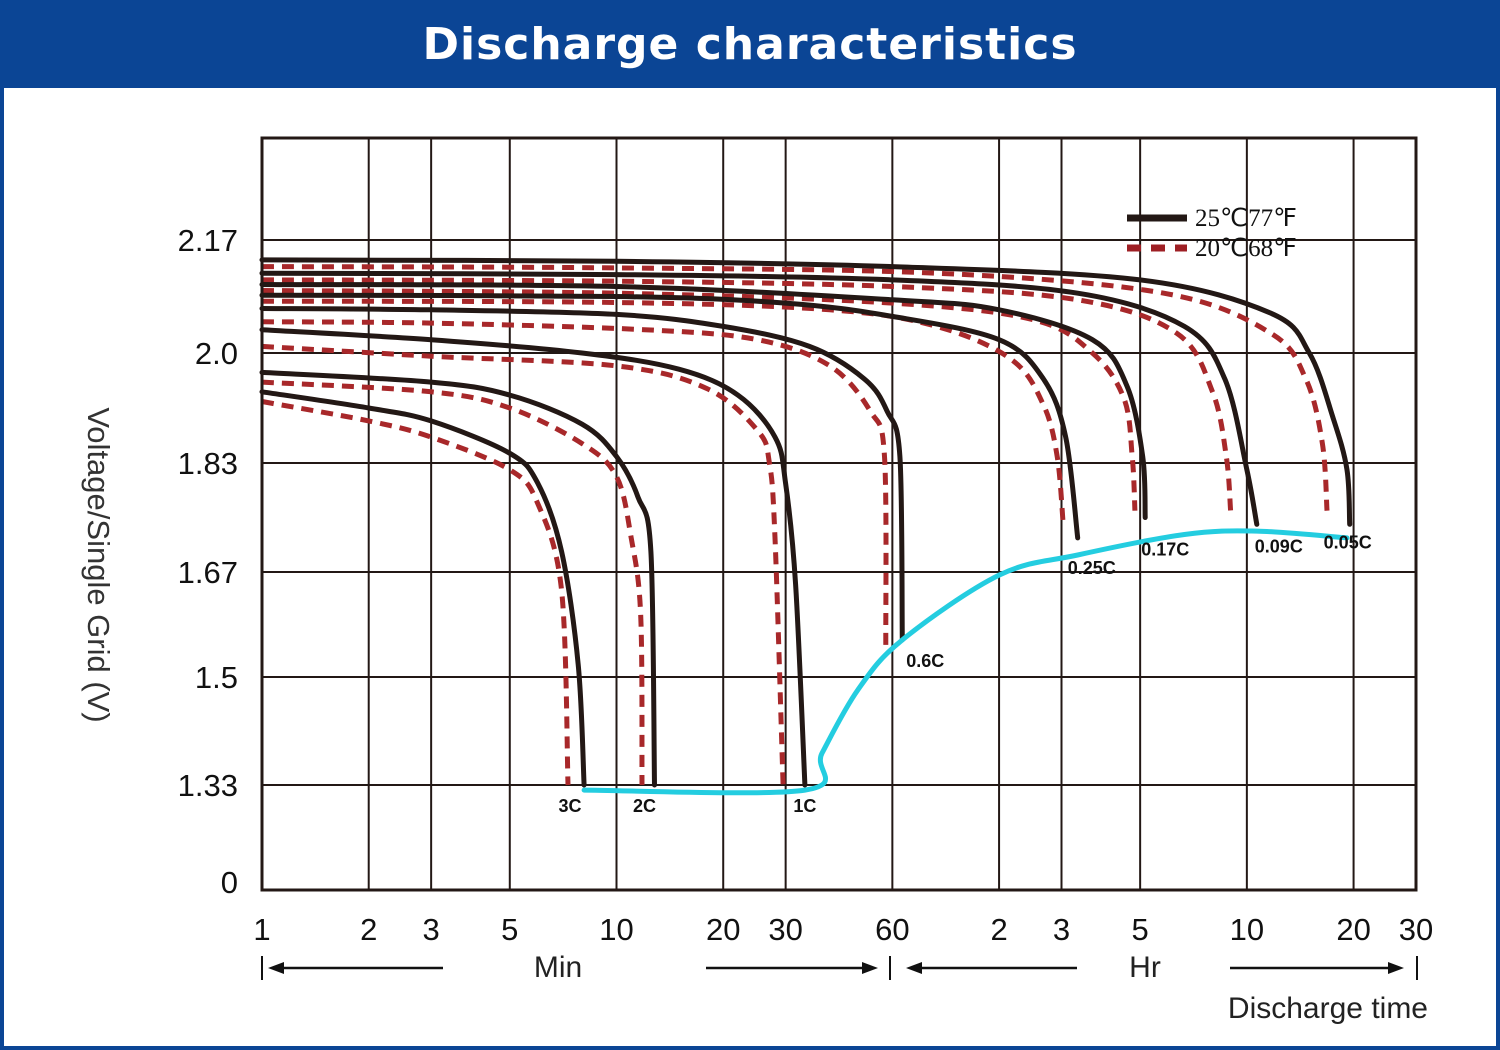 Image resolution: width=1500 pixels, height=1050 pixels. Describe the element at coordinates (208, 240) in the screenshot. I see `y-tick-label: 2.17` at that location.